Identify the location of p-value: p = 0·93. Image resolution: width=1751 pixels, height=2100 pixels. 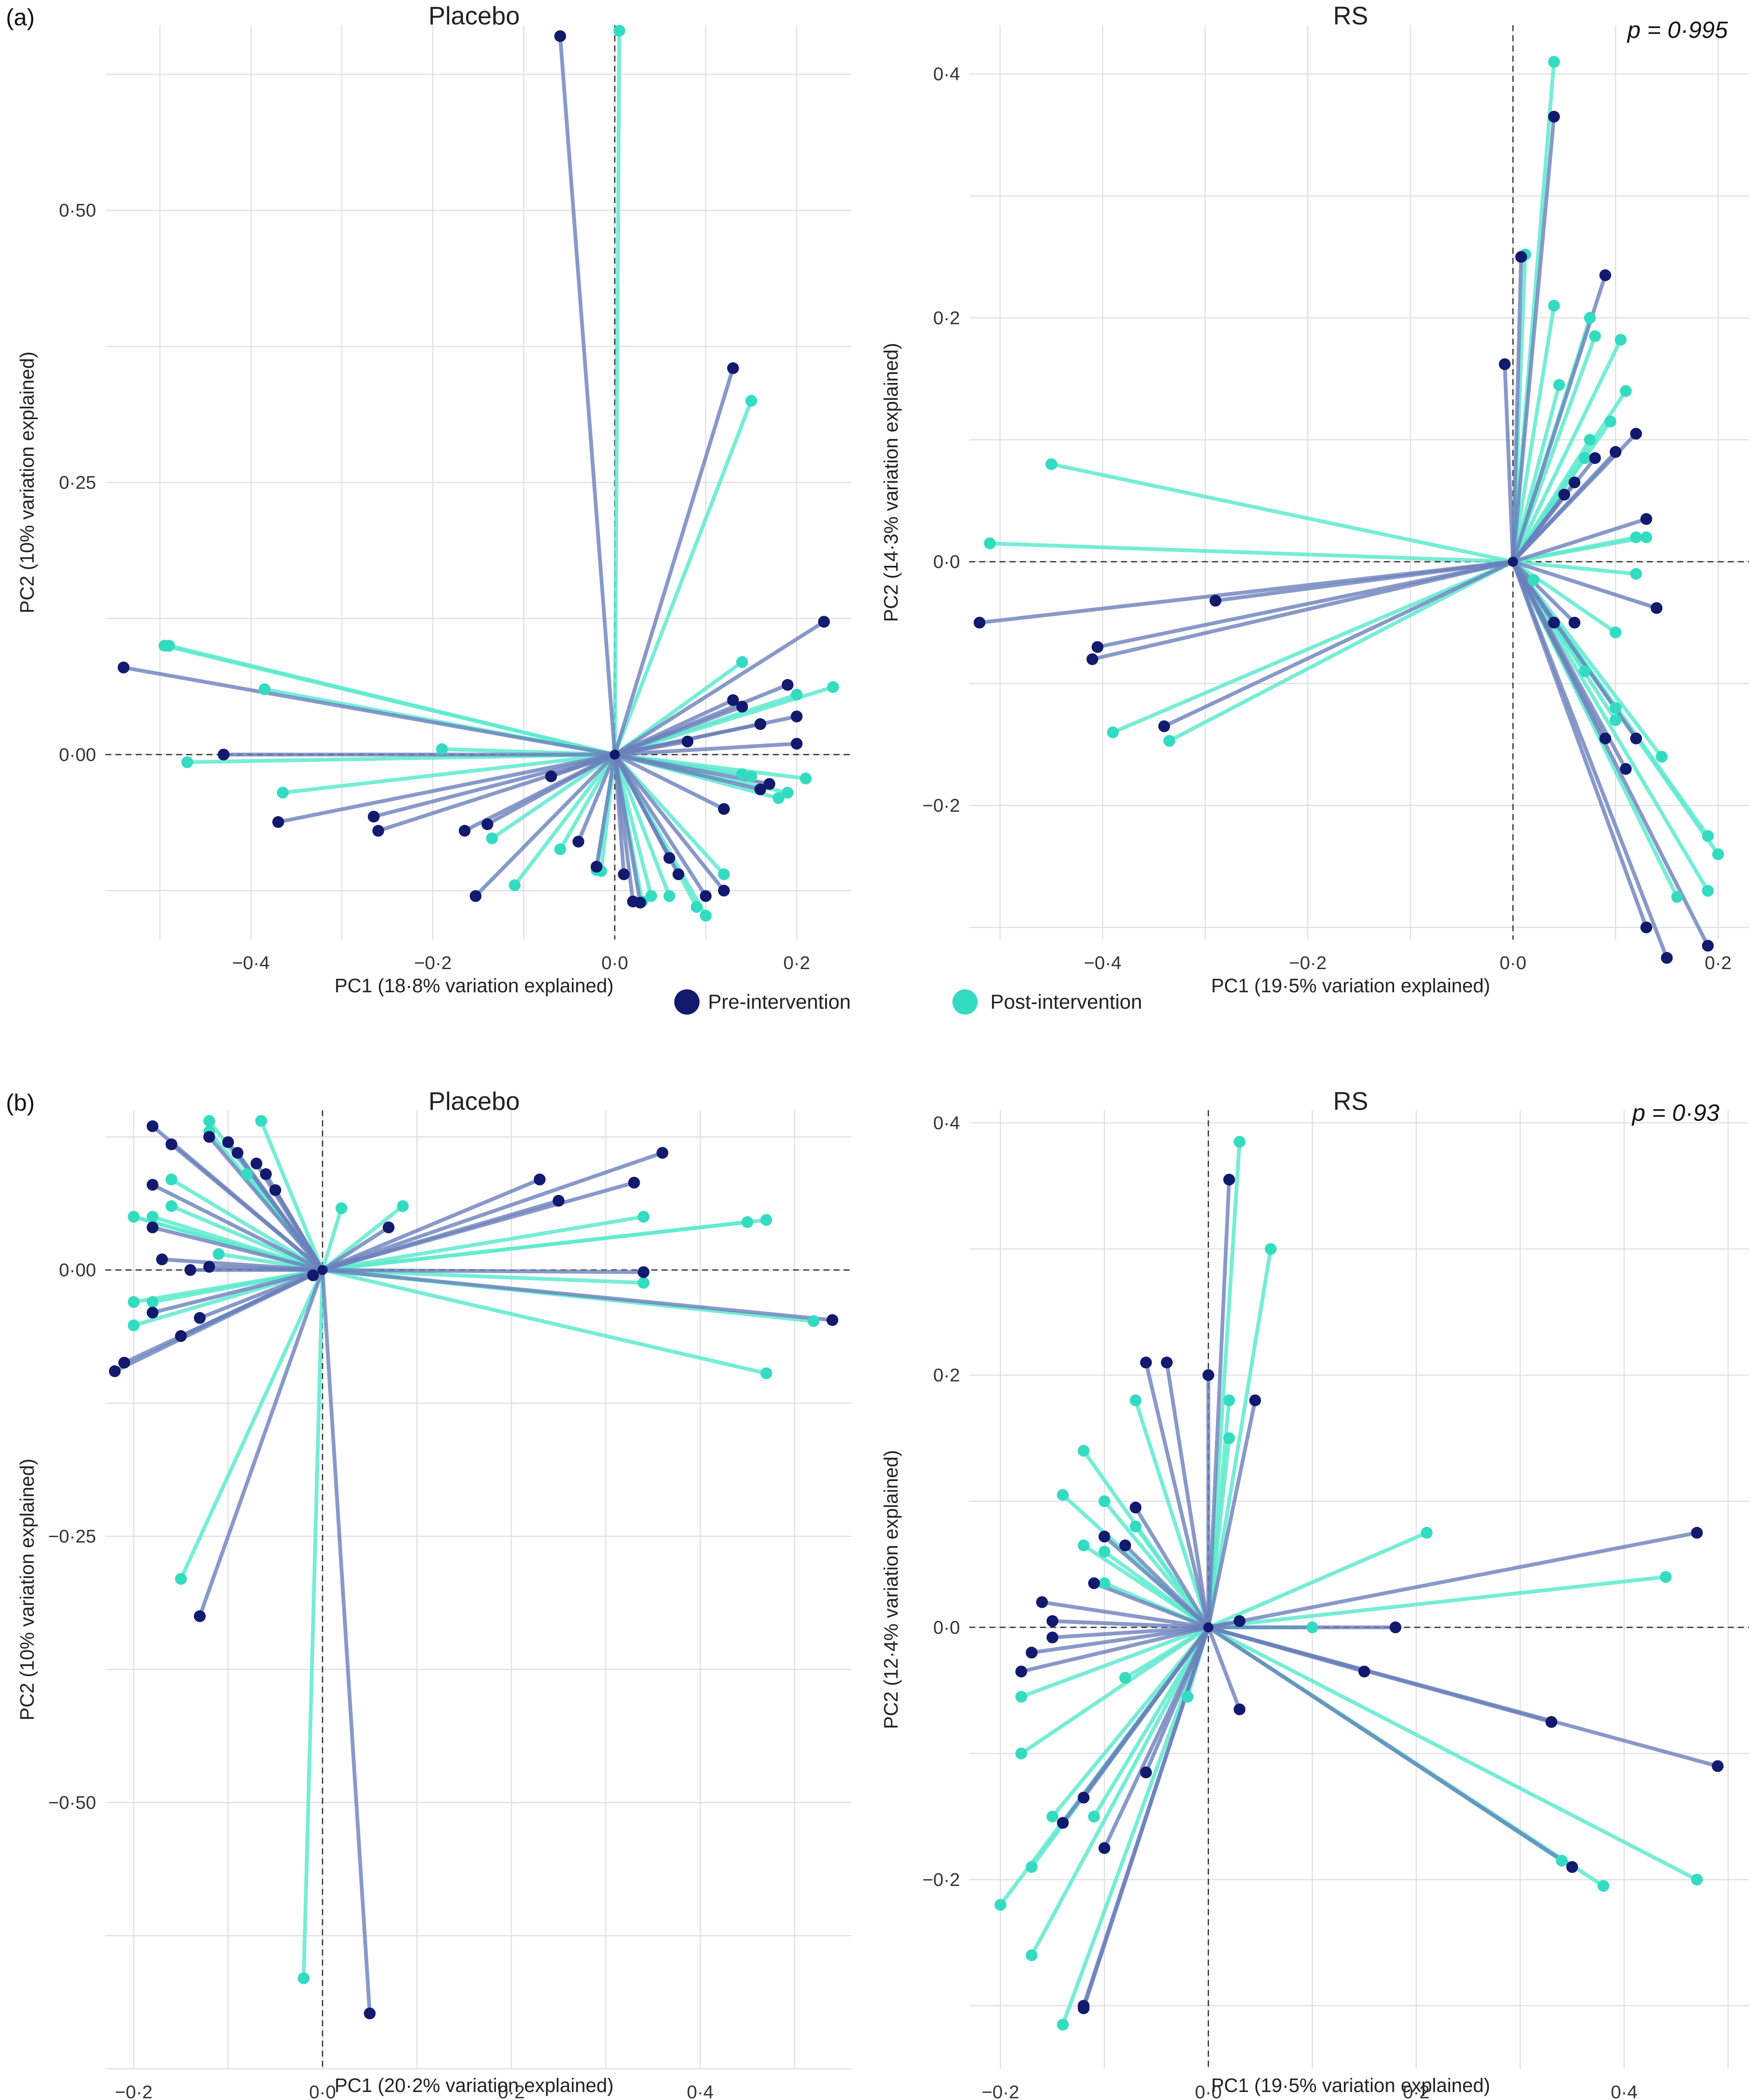
(1675, 1112).